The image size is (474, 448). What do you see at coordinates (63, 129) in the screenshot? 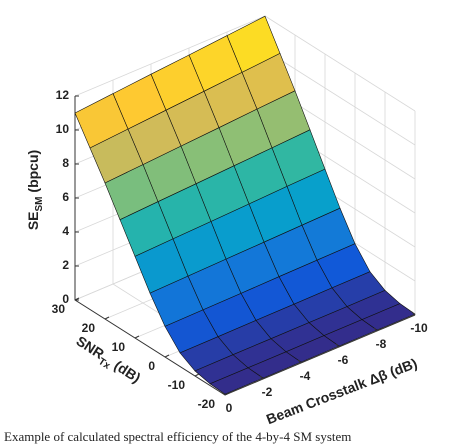
I see `z-tick-label: 10` at bounding box center [63, 129].